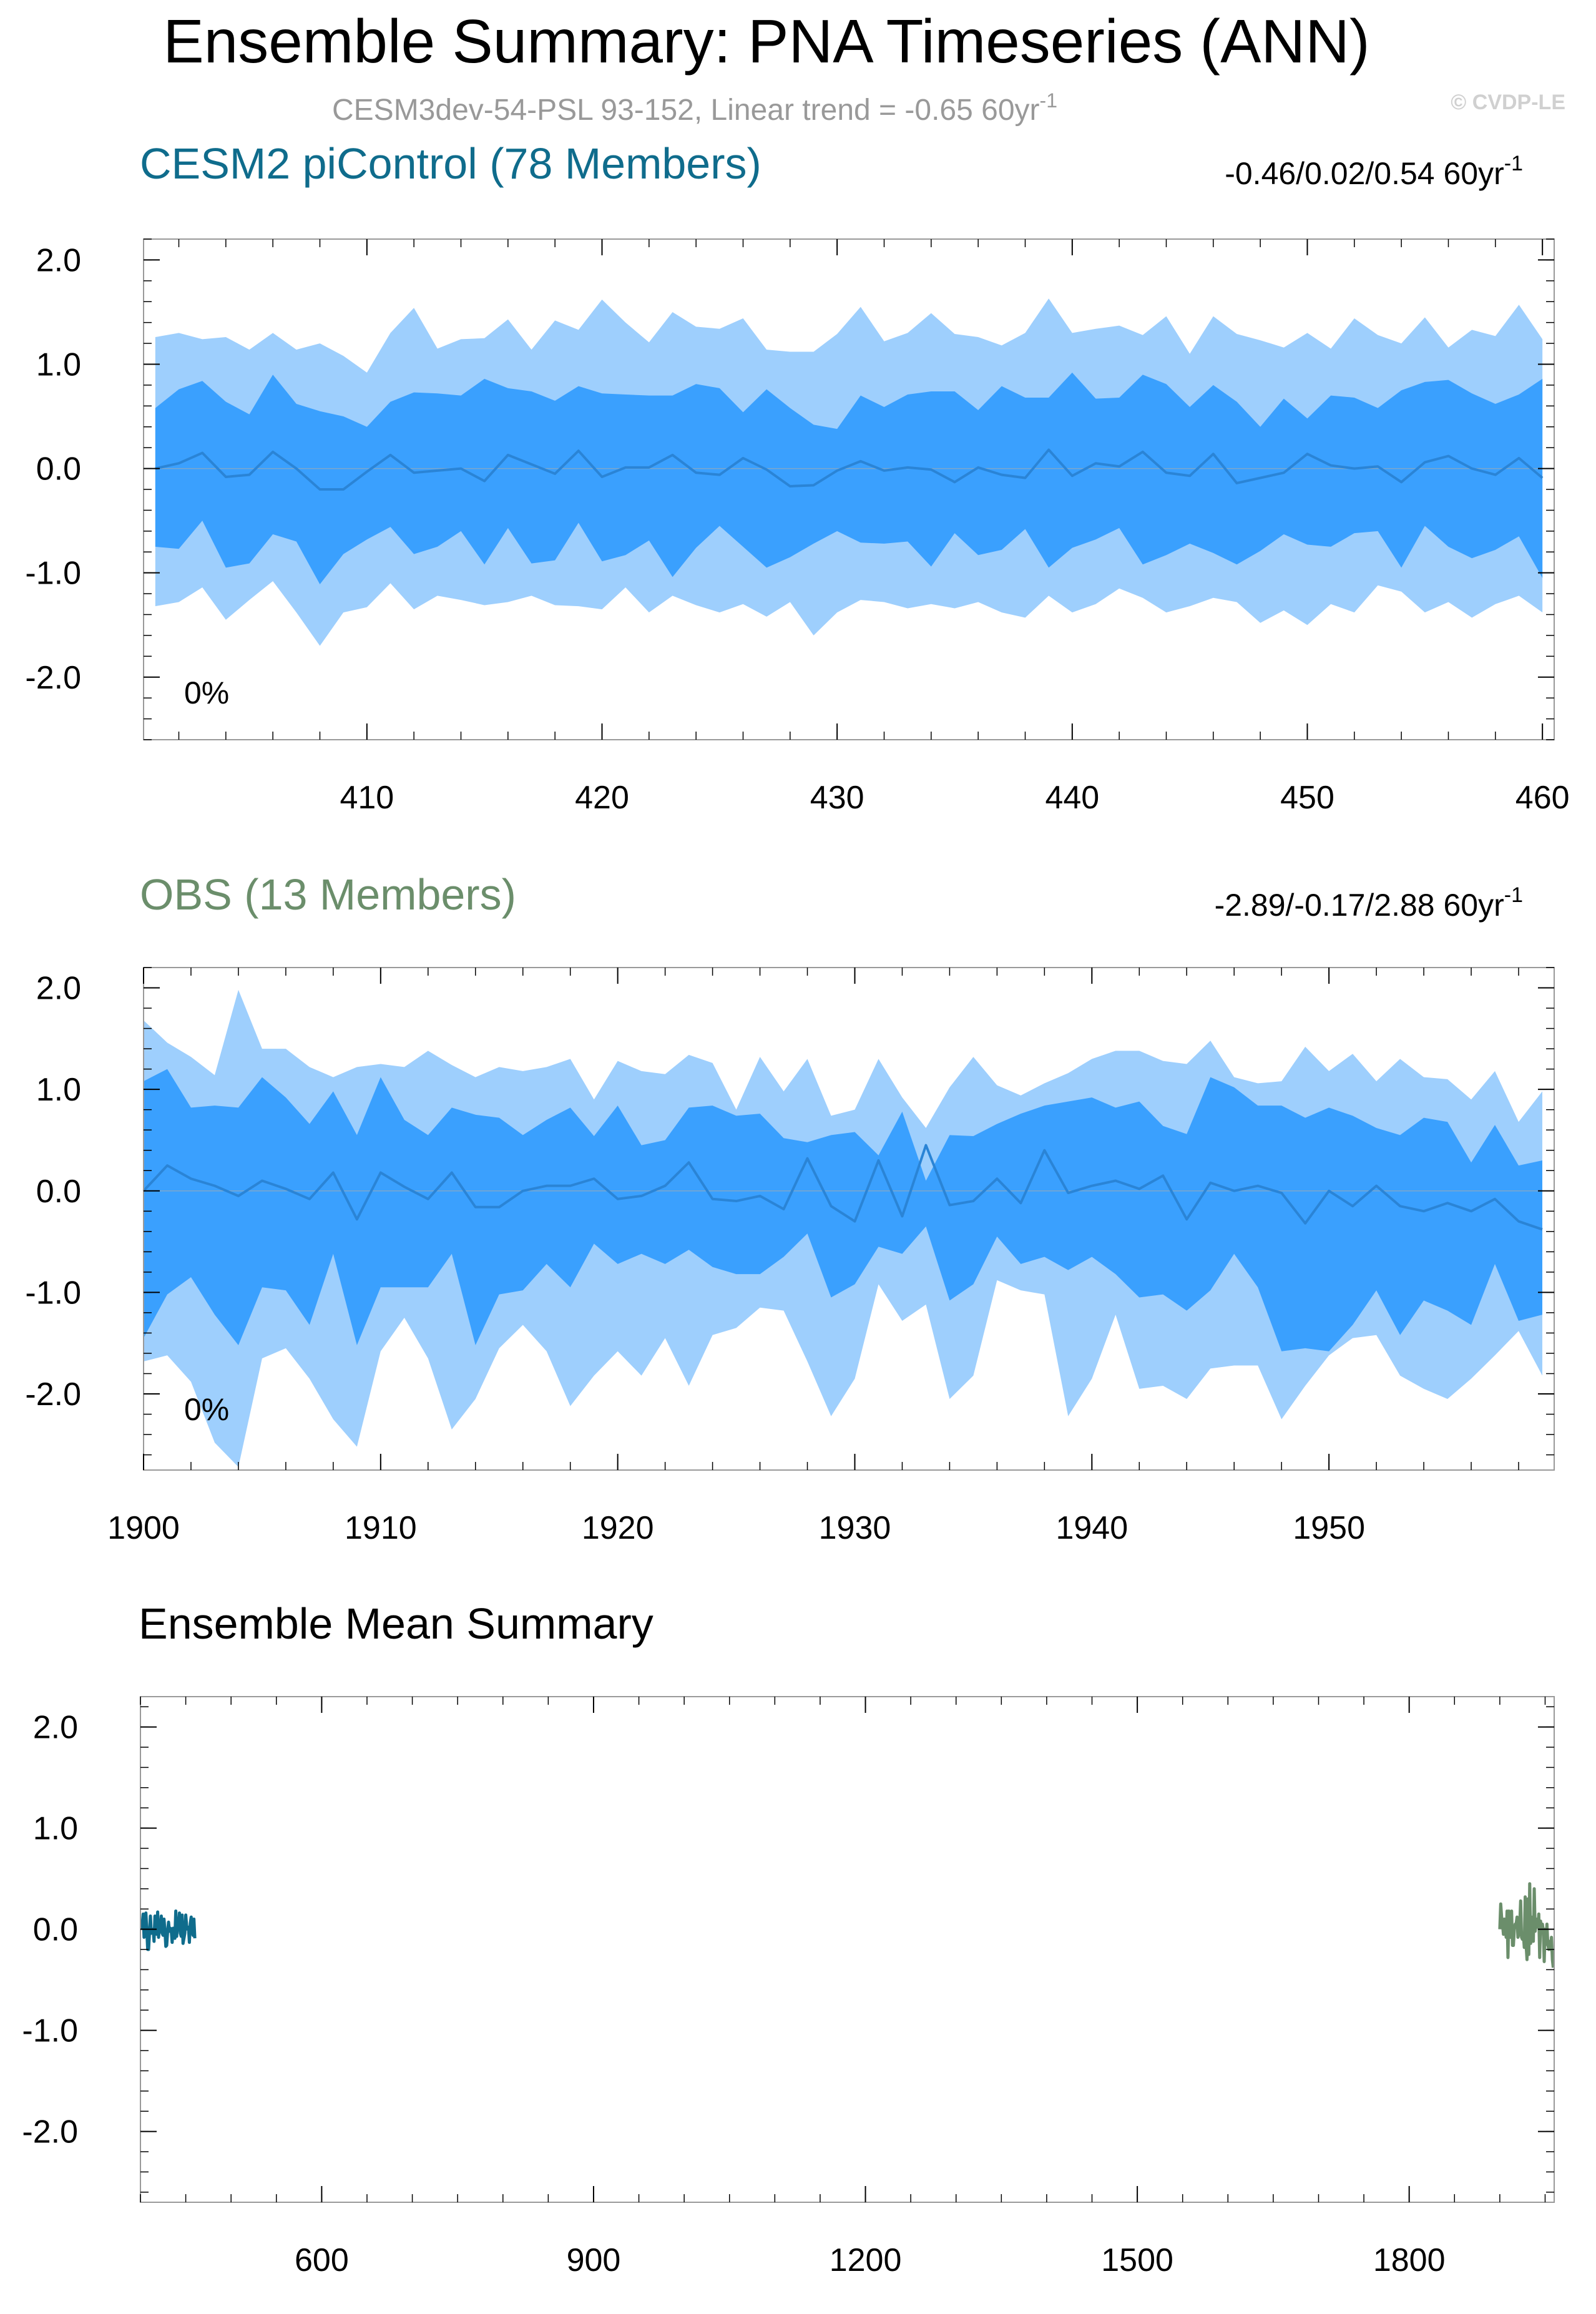 The image size is (1596, 2314). What do you see at coordinates (866, 2260) in the screenshot?
I see `x-tick-label: 1200` at bounding box center [866, 2260].